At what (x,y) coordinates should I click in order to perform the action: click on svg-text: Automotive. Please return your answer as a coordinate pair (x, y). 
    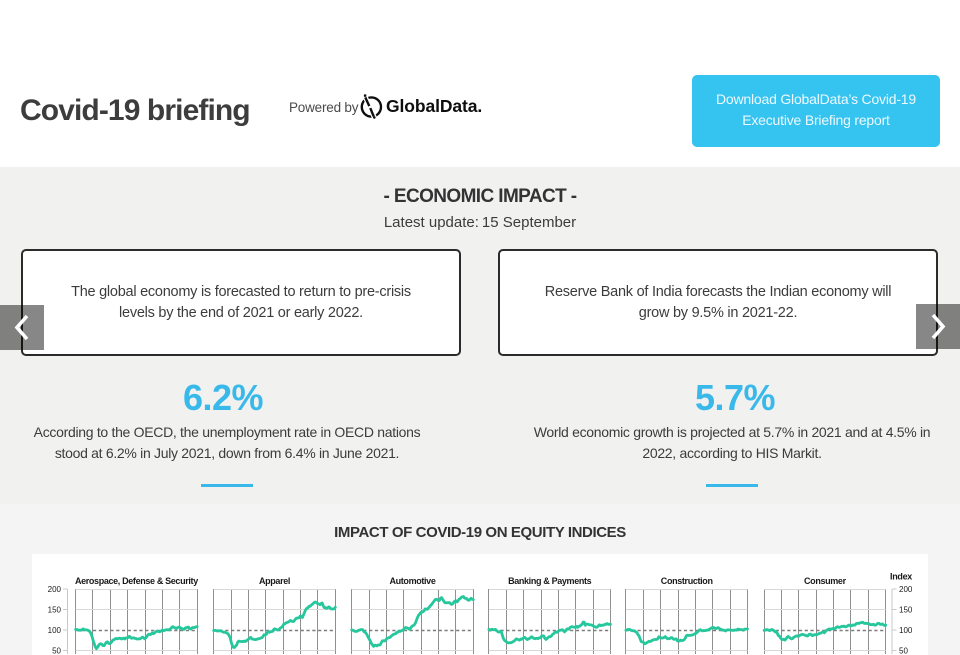
    Looking at the image, I should click on (412, 581).